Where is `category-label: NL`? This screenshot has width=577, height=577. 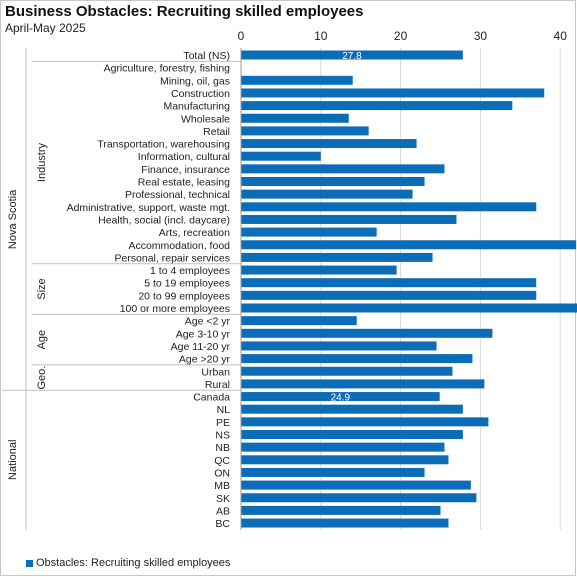 category-label: NL is located at coordinates (224, 410).